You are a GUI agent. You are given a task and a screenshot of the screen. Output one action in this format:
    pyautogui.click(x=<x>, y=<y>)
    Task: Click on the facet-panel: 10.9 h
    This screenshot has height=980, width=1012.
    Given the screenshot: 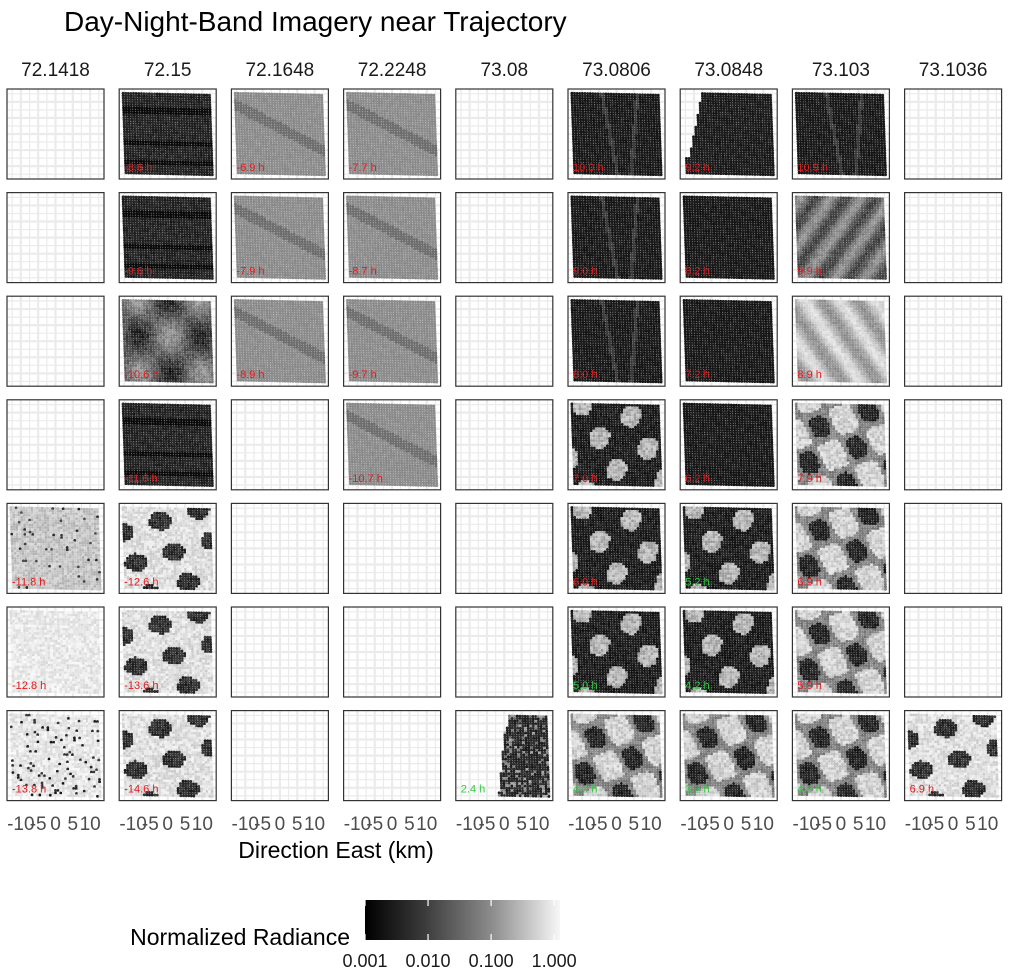 What is the action you would take?
    pyautogui.click(x=840, y=134)
    